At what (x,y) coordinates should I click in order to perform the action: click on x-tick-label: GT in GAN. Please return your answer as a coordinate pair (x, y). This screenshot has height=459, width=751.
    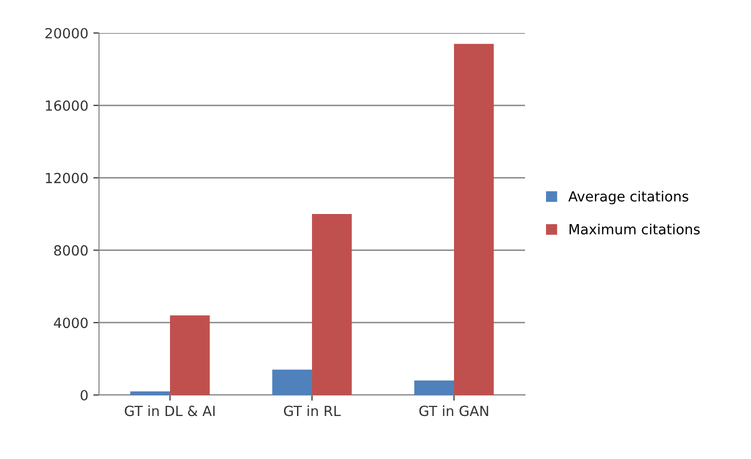
    Looking at the image, I should click on (453, 410).